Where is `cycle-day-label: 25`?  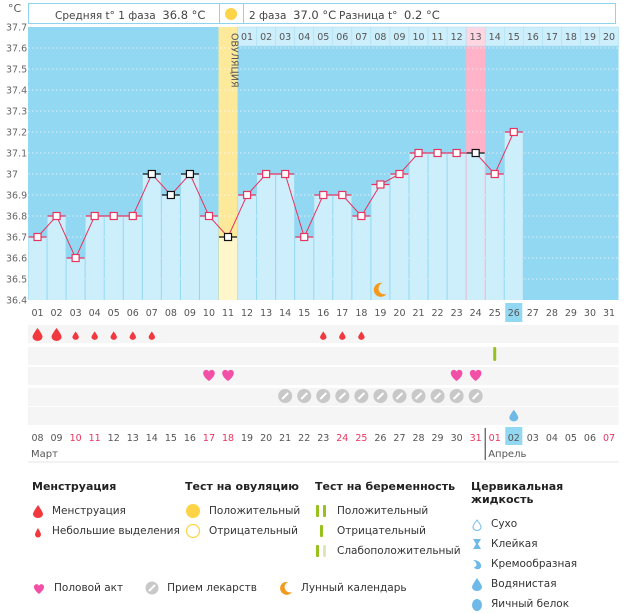
cycle-day-label: 25 is located at coordinates (495, 313).